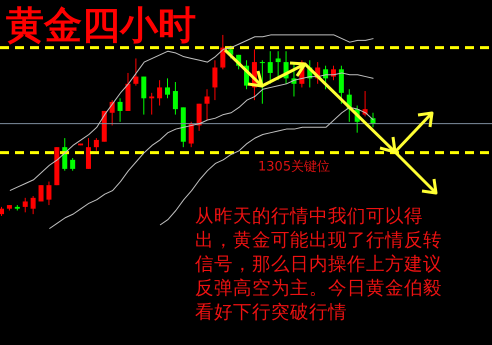 This screenshot has height=345, width=492. I want to click on chart-title: 黄金四小时, so click(101, 25).